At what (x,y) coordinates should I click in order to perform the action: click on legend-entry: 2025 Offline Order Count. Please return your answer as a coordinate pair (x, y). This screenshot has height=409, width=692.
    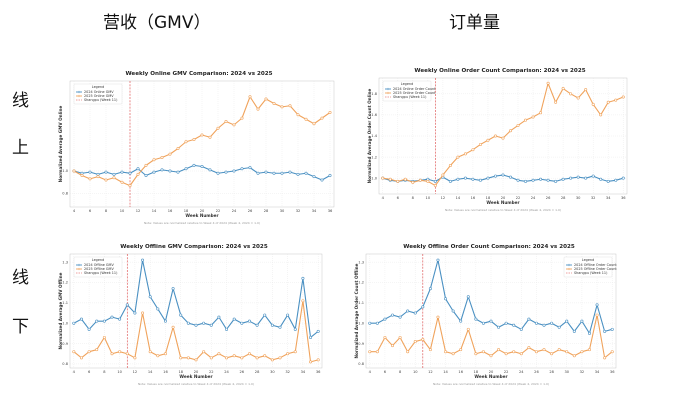
    Looking at the image, I should click on (595, 269).